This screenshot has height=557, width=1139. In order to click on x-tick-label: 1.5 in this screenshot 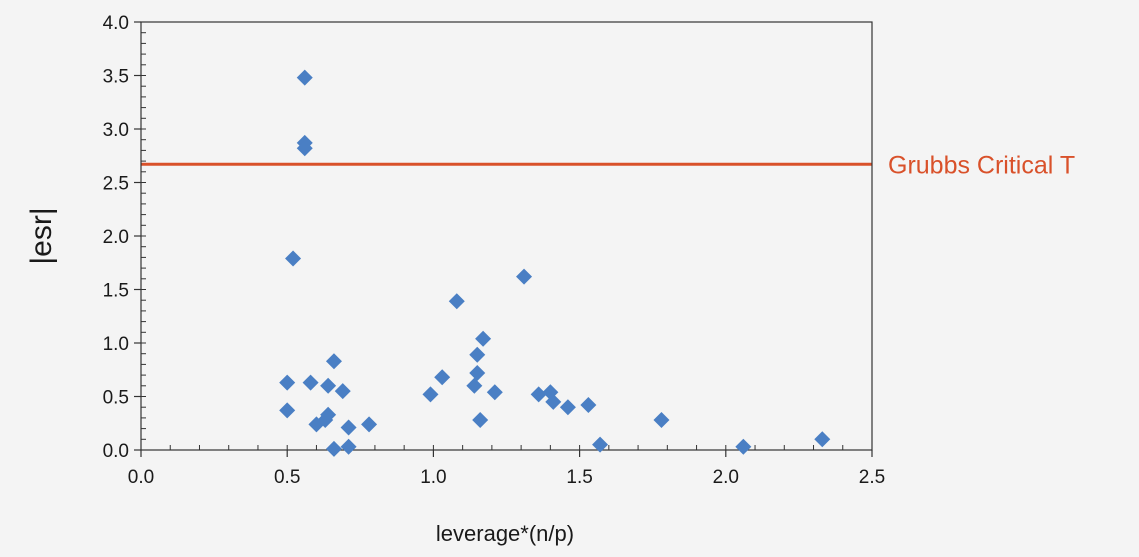, I will do `click(579, 477)`.